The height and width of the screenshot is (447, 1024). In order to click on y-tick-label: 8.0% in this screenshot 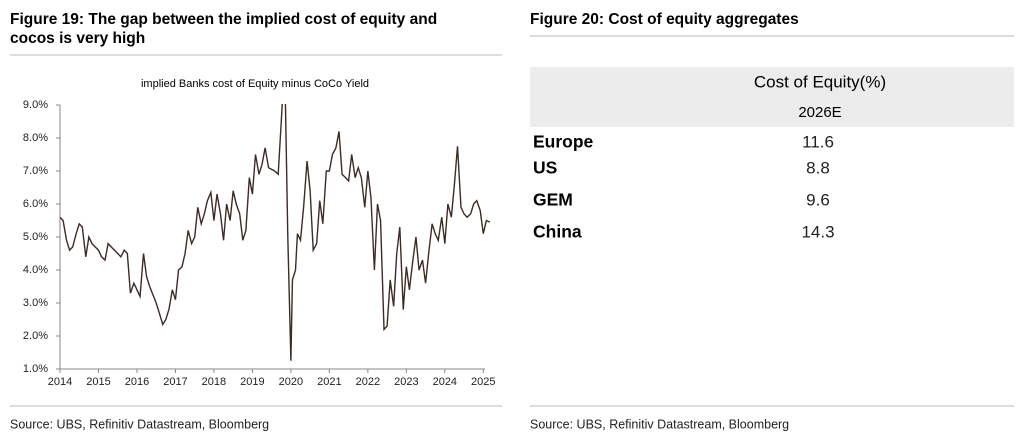, I will do `click(35, 138)`.